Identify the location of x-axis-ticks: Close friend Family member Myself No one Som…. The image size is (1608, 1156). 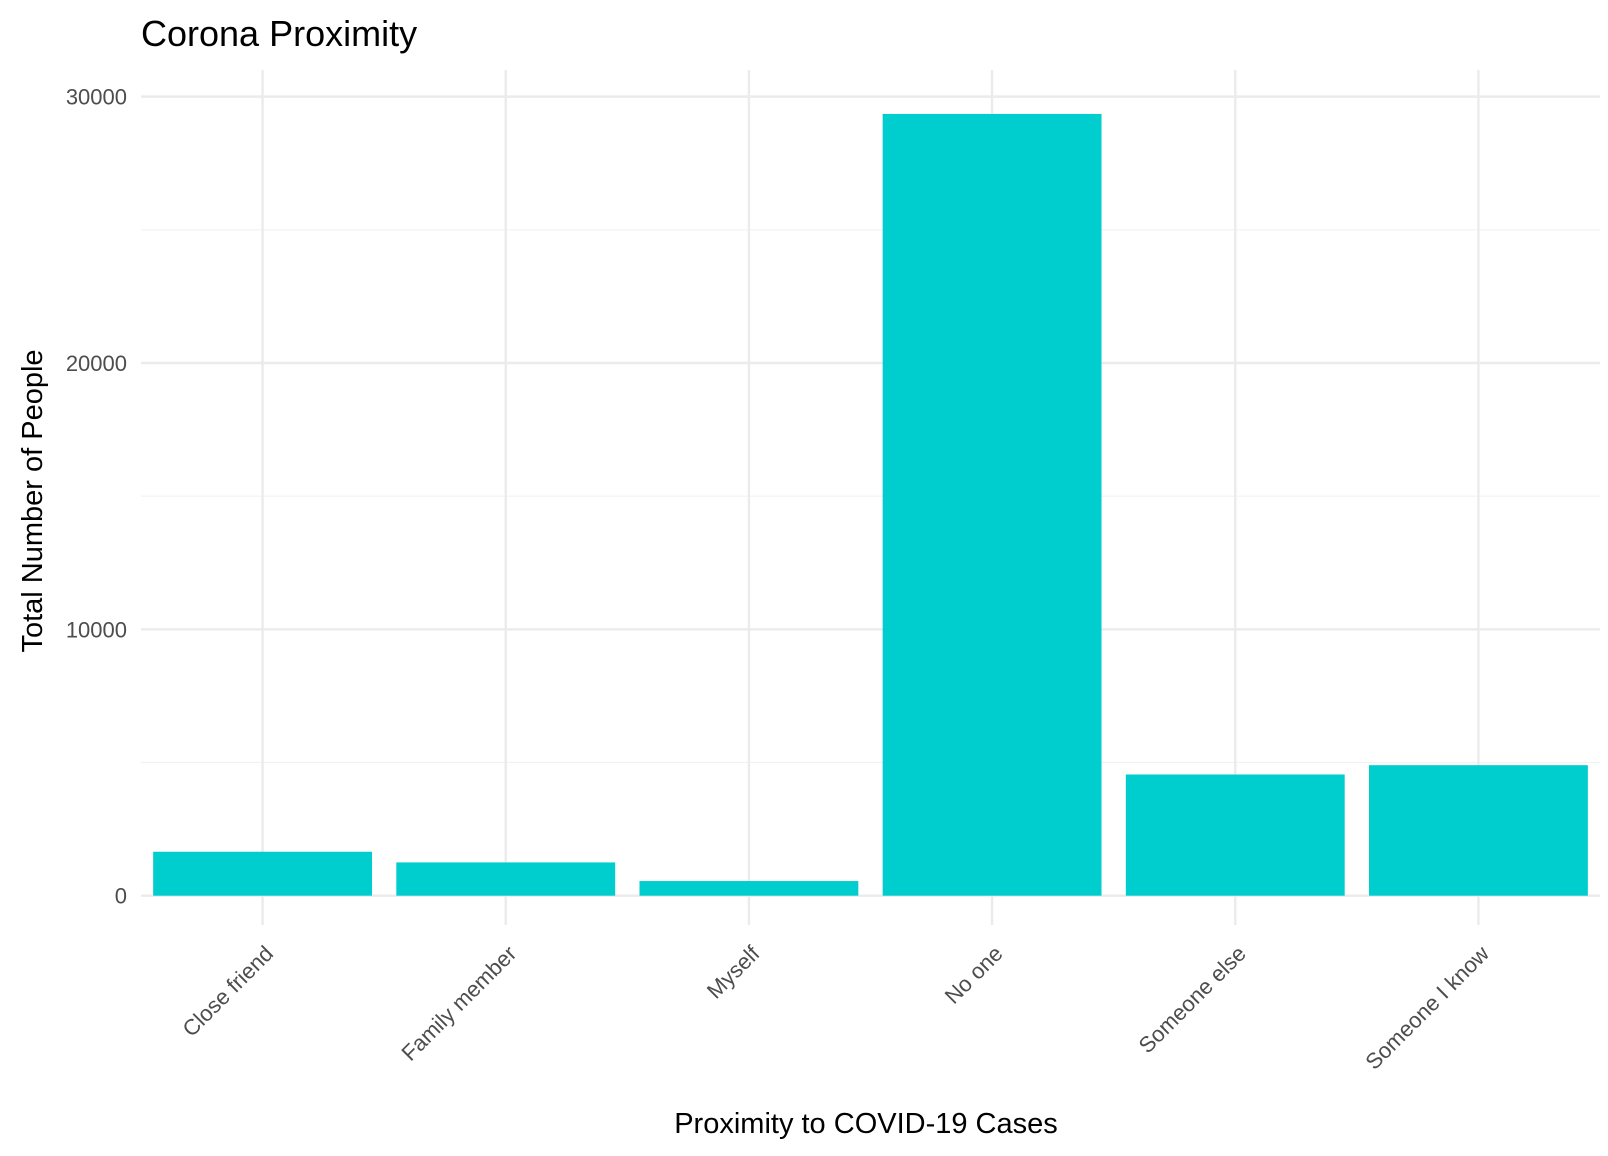
(835, 1007).